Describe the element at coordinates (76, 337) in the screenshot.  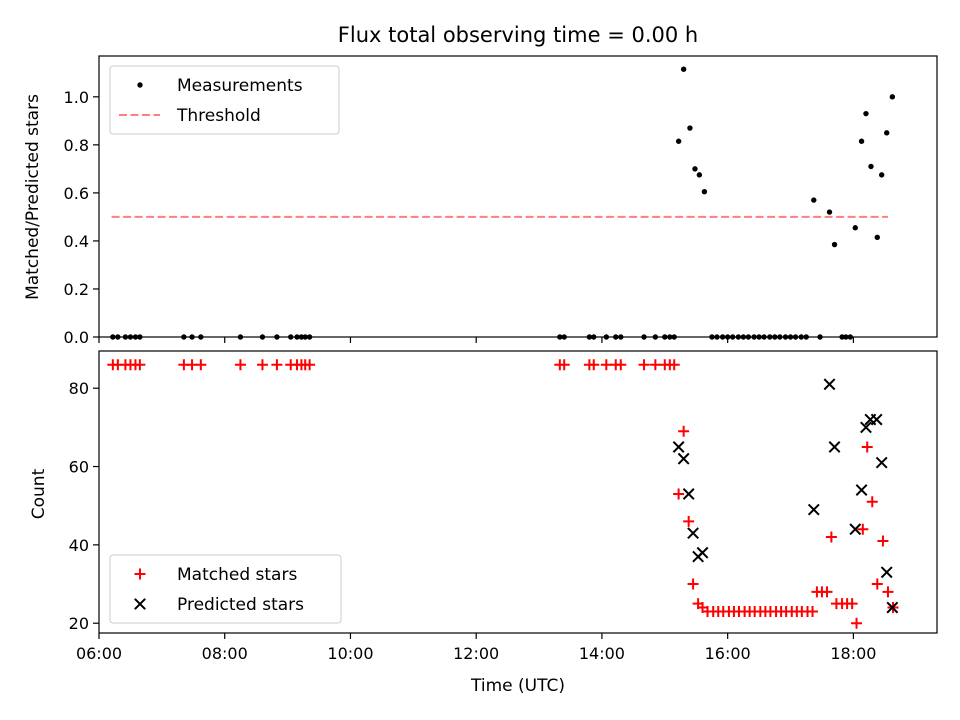
I see `top-y-tick-label: 0.0` at that location.